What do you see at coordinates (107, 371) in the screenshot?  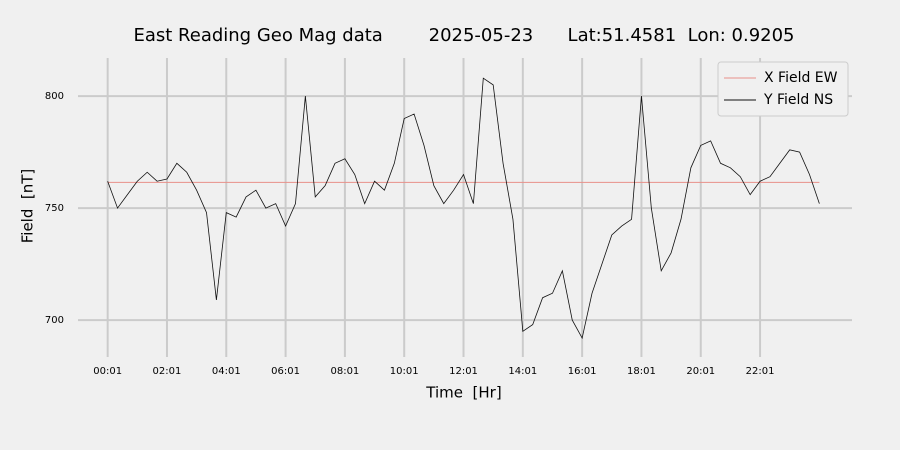 I see `x-tick-label: 00:01` at bounding box center [107, 371].